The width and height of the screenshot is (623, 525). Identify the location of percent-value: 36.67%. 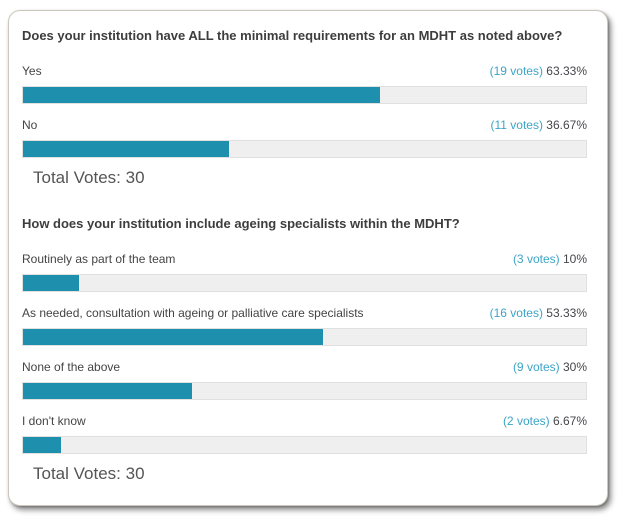
(566, 125).